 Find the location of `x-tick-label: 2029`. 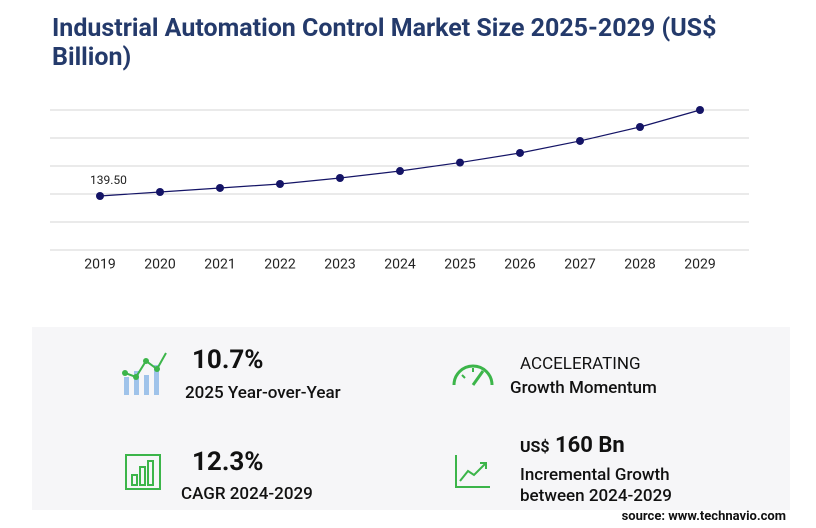

x-tick-label: 2029 is located at coordinates (699, 265).